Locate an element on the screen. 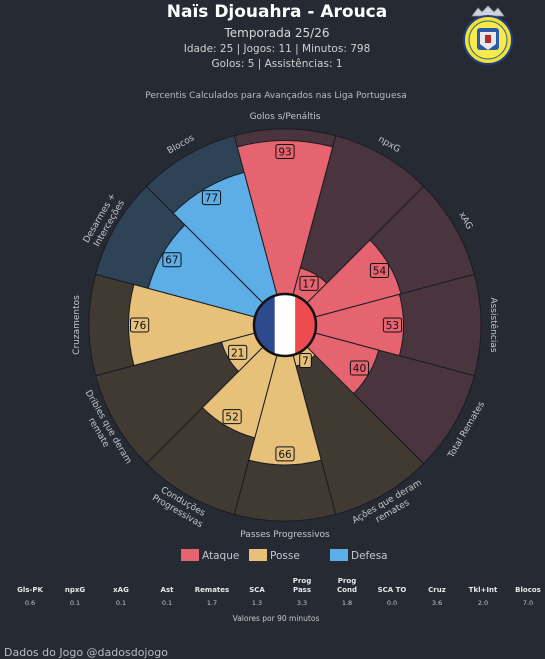 The image size is (545, 659). value-box-dribles is located at coordinates (238, 352).